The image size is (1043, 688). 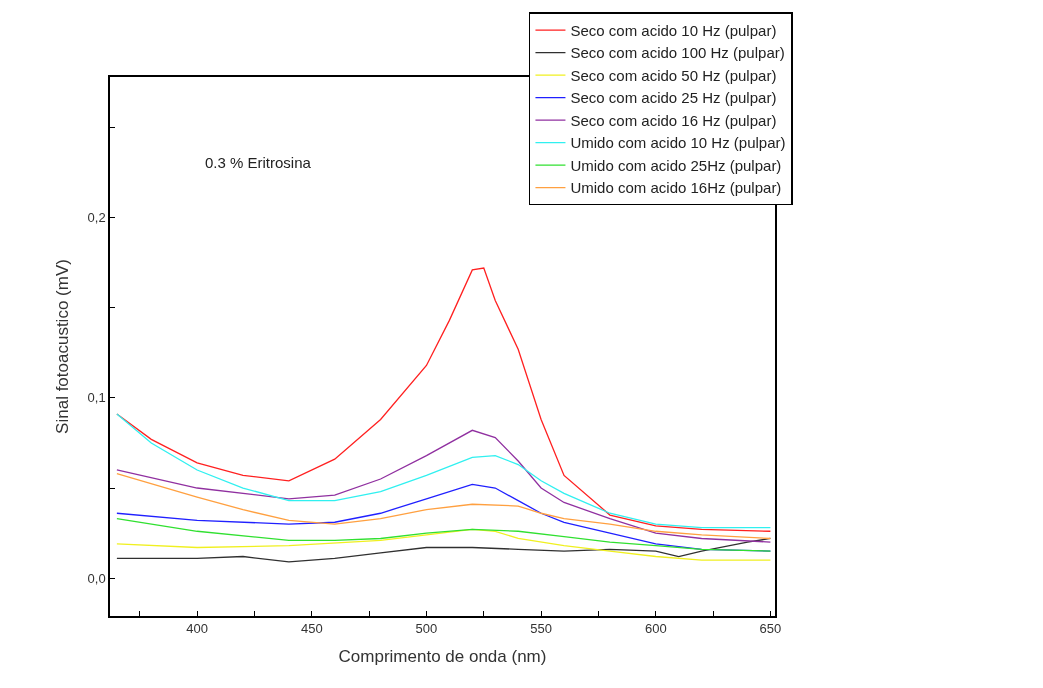 I want to click on y-axis-title: Sinal fotoacustico (mV), so click(x=62, y=346).